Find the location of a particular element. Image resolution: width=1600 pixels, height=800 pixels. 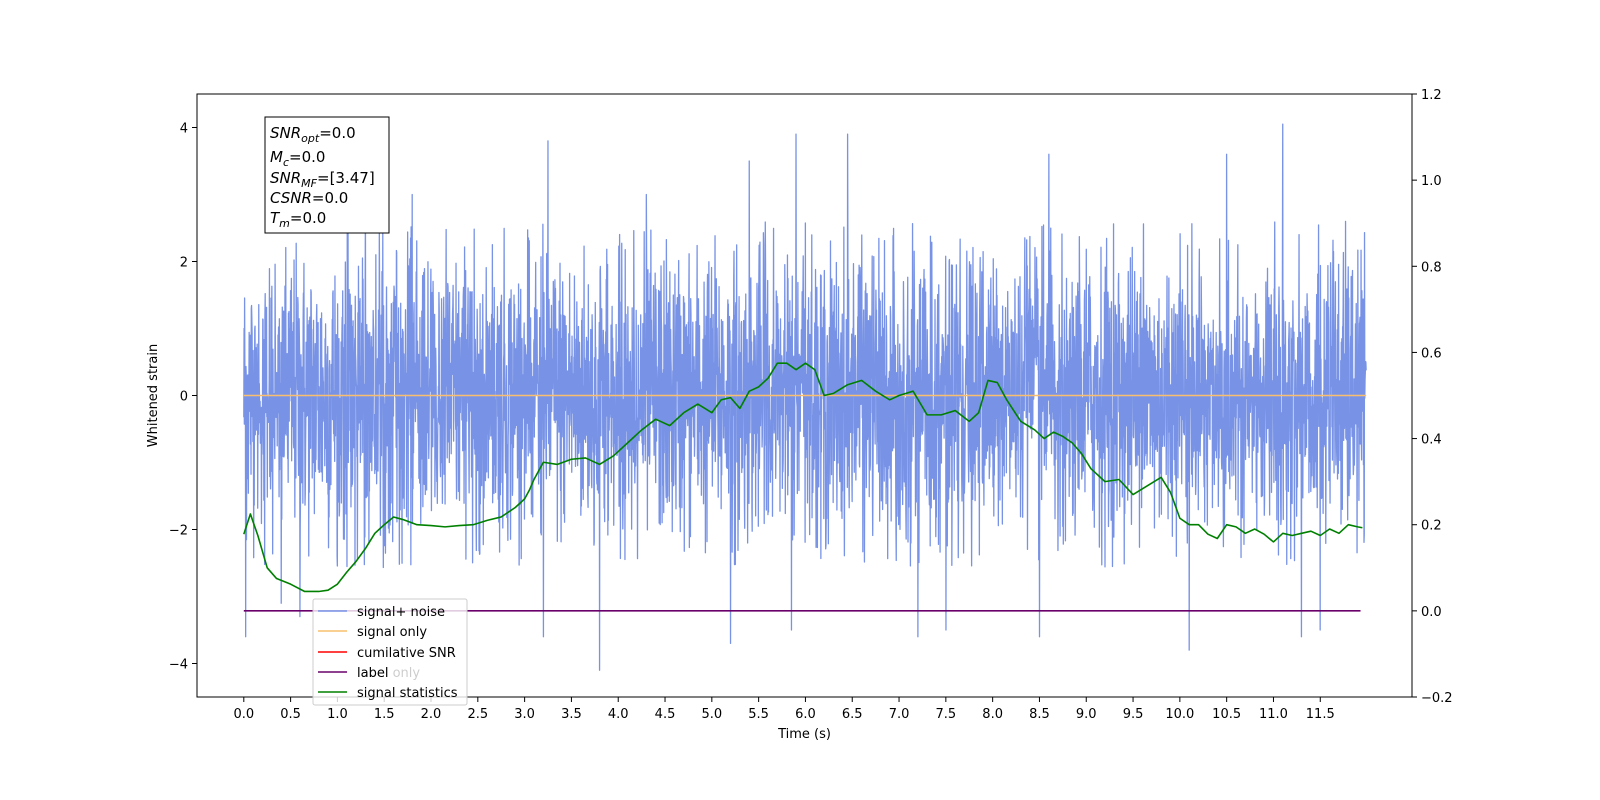

y2-tick-label: 0.2 is located at coordinates (1431, 526).